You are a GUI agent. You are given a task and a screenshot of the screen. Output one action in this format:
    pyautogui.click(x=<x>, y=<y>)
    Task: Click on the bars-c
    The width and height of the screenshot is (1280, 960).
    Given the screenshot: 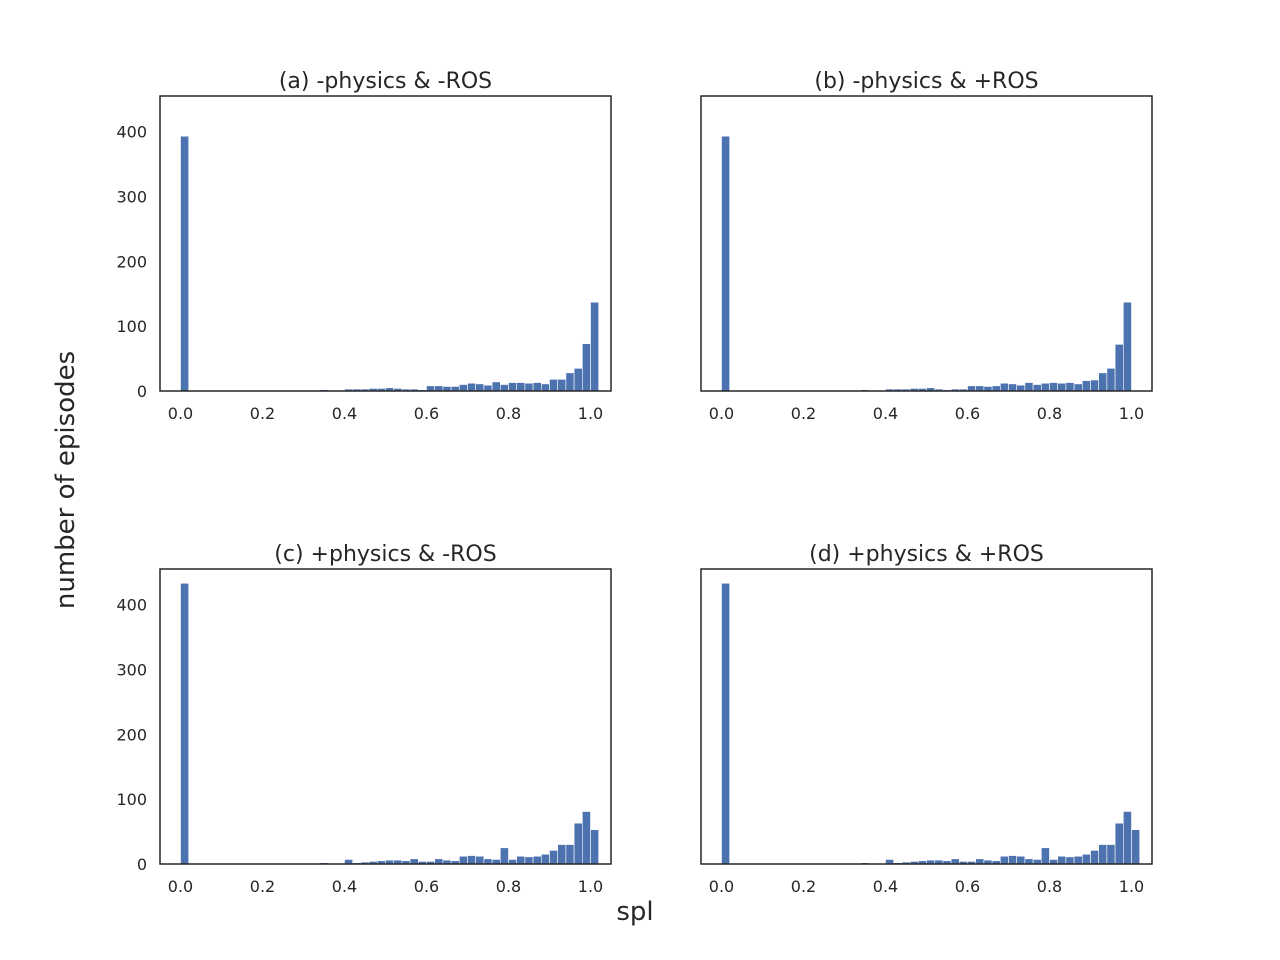 What is the action you would take?
    pyautogui.click(x=389, y=723)
    